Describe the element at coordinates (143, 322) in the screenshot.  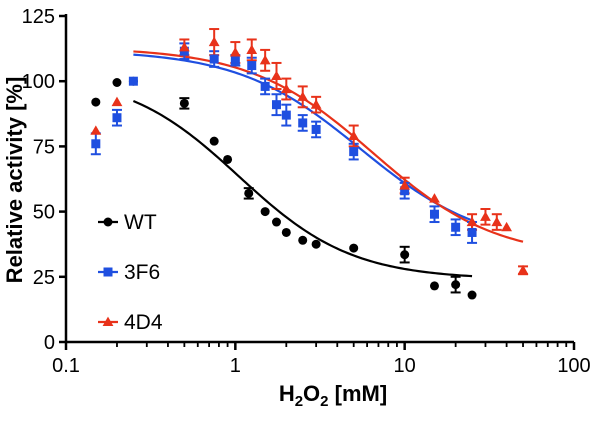
I see `legend-label-4d4: 4D4` at that location.